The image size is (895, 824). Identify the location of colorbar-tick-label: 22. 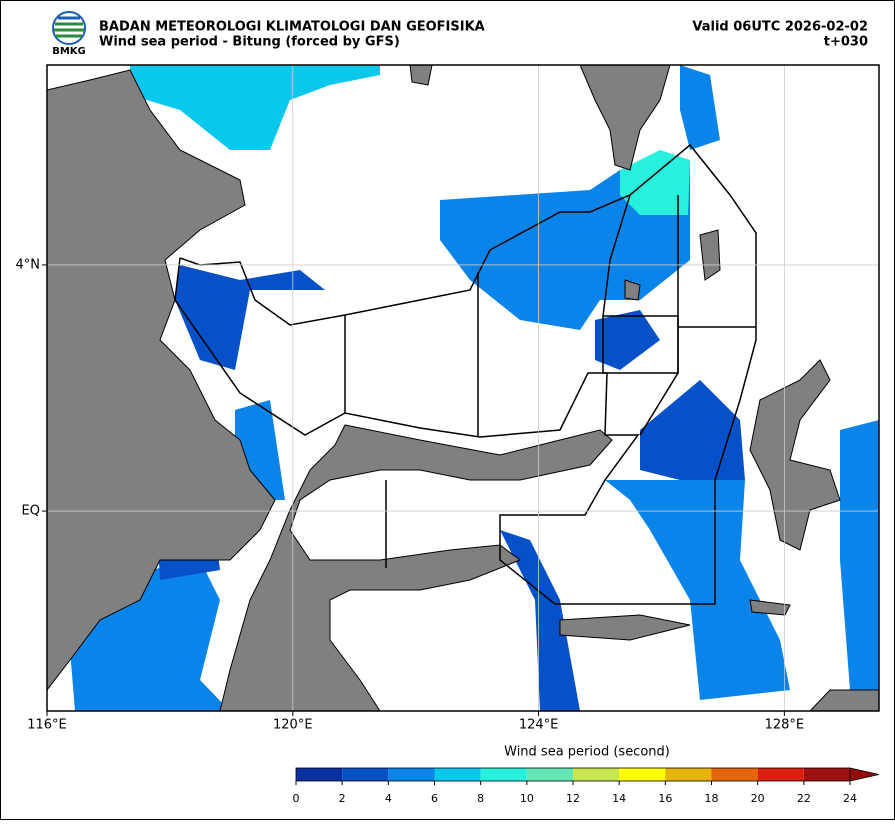
(804, 798).